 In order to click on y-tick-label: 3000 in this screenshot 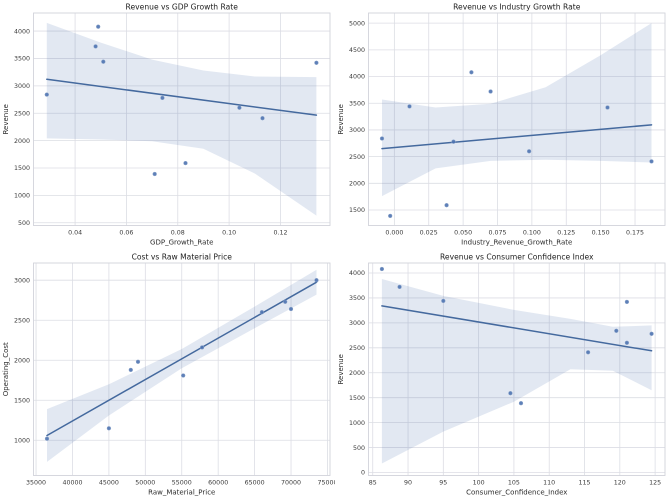, I will do `click(22, 86)`.